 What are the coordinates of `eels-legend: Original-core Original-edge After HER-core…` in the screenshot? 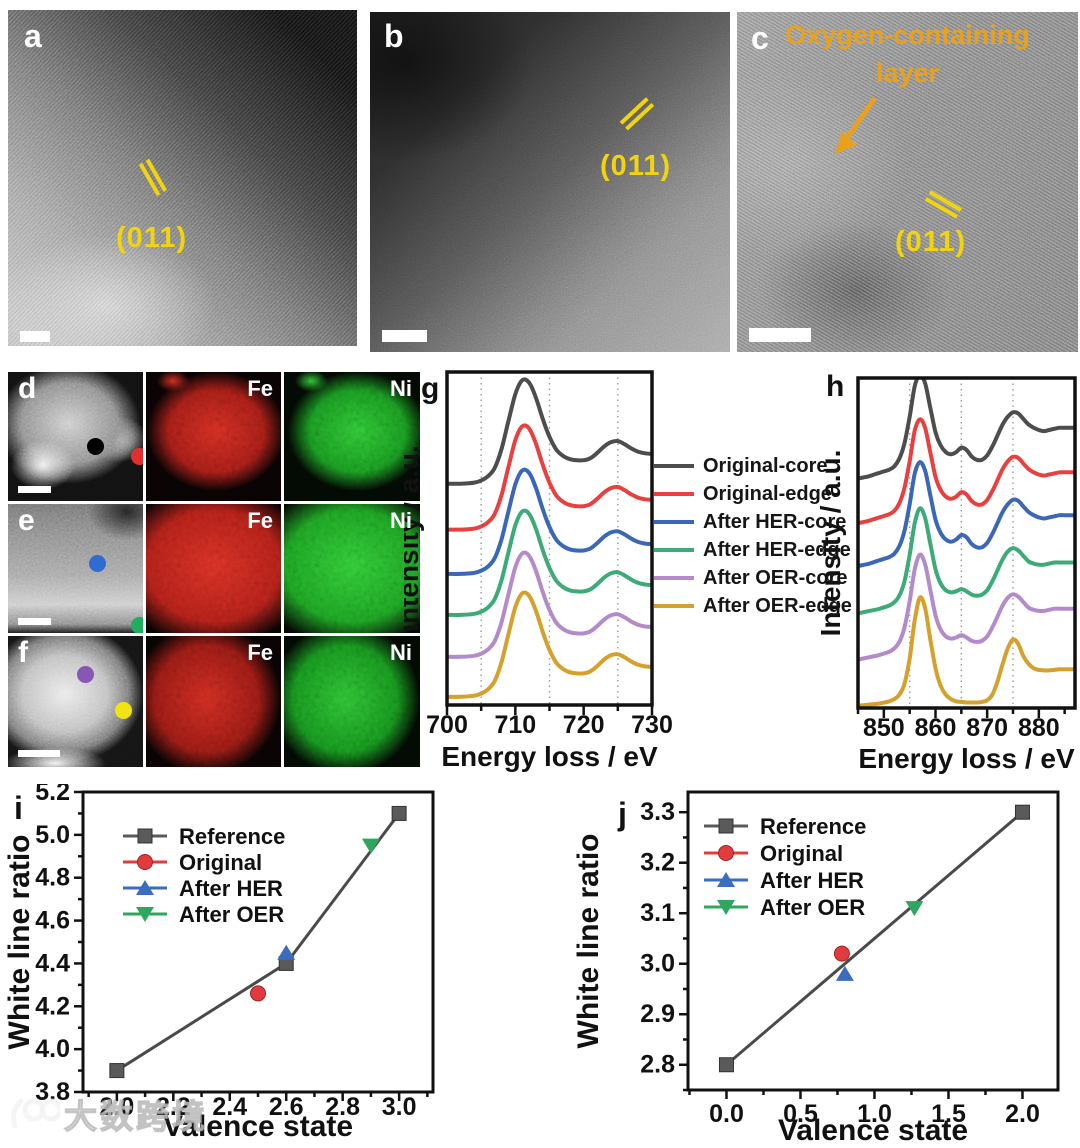 It's located at (753, 536).